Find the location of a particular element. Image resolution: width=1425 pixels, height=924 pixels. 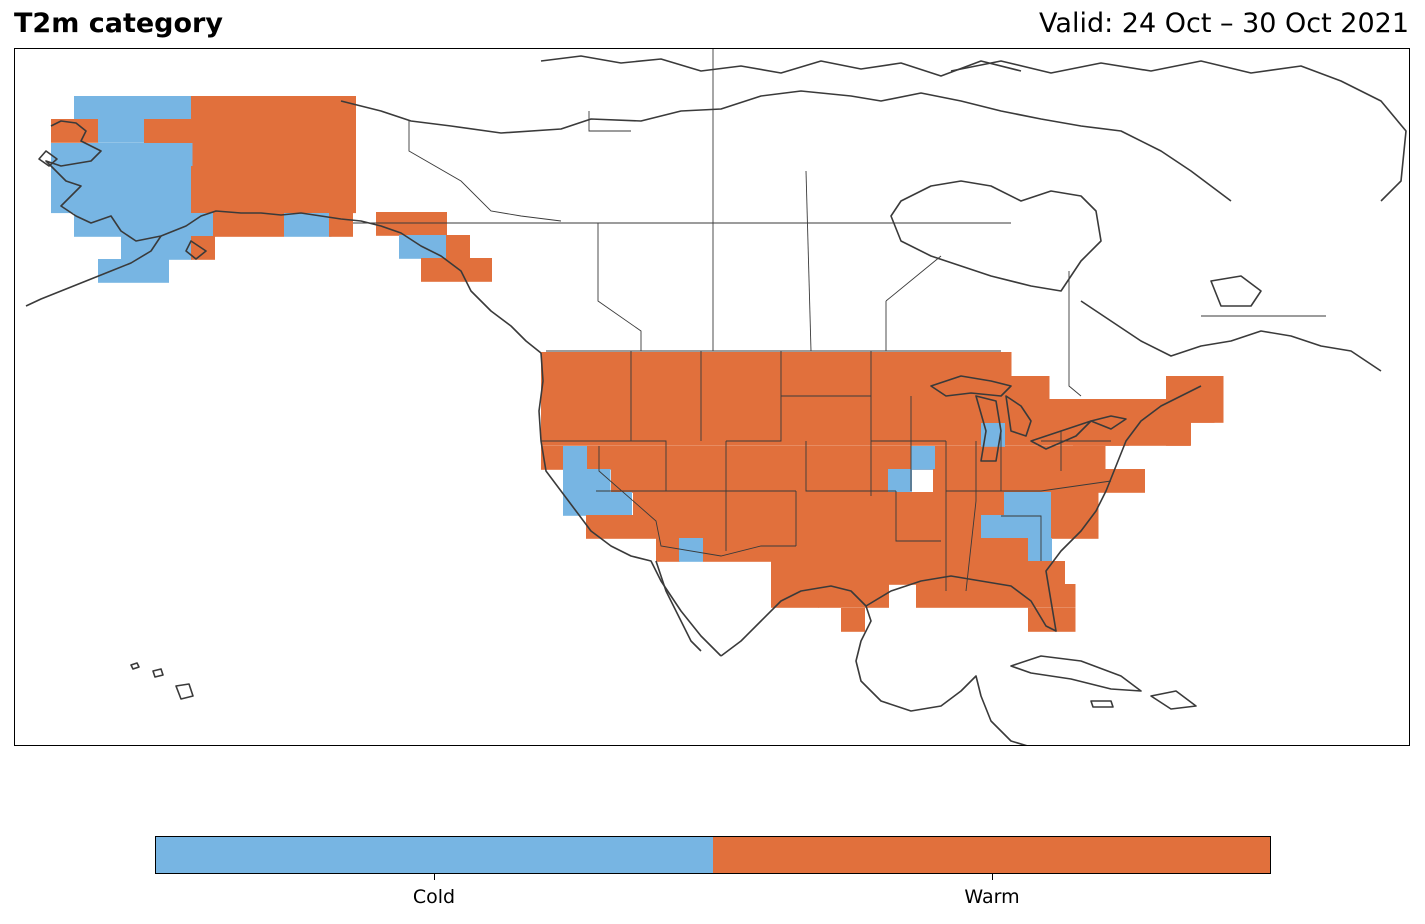

legend-colorbar is located at coordinates (713, 855).